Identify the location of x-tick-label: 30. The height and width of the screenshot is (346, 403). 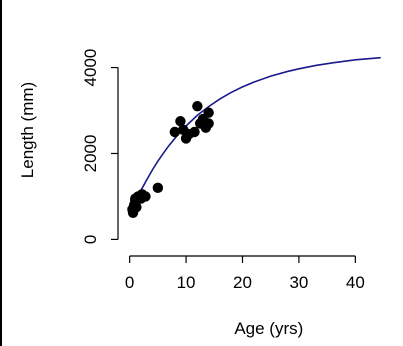
(298, 282).